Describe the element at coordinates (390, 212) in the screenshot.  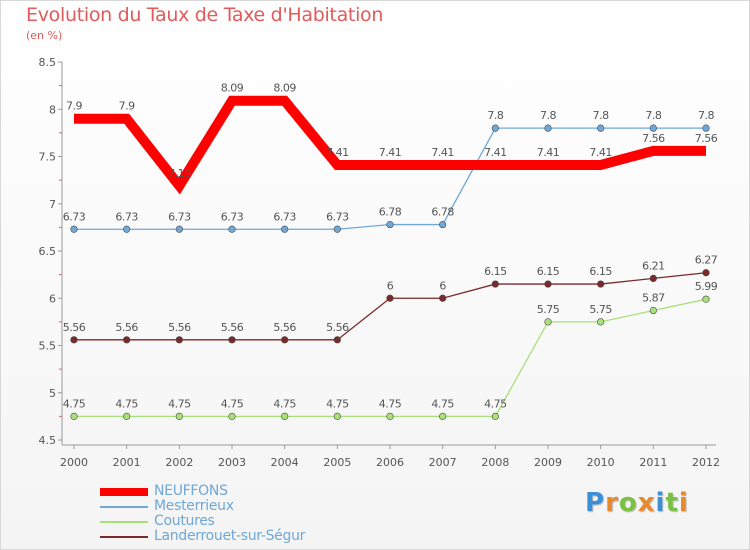
I see `data-label: 6.78` at that location.